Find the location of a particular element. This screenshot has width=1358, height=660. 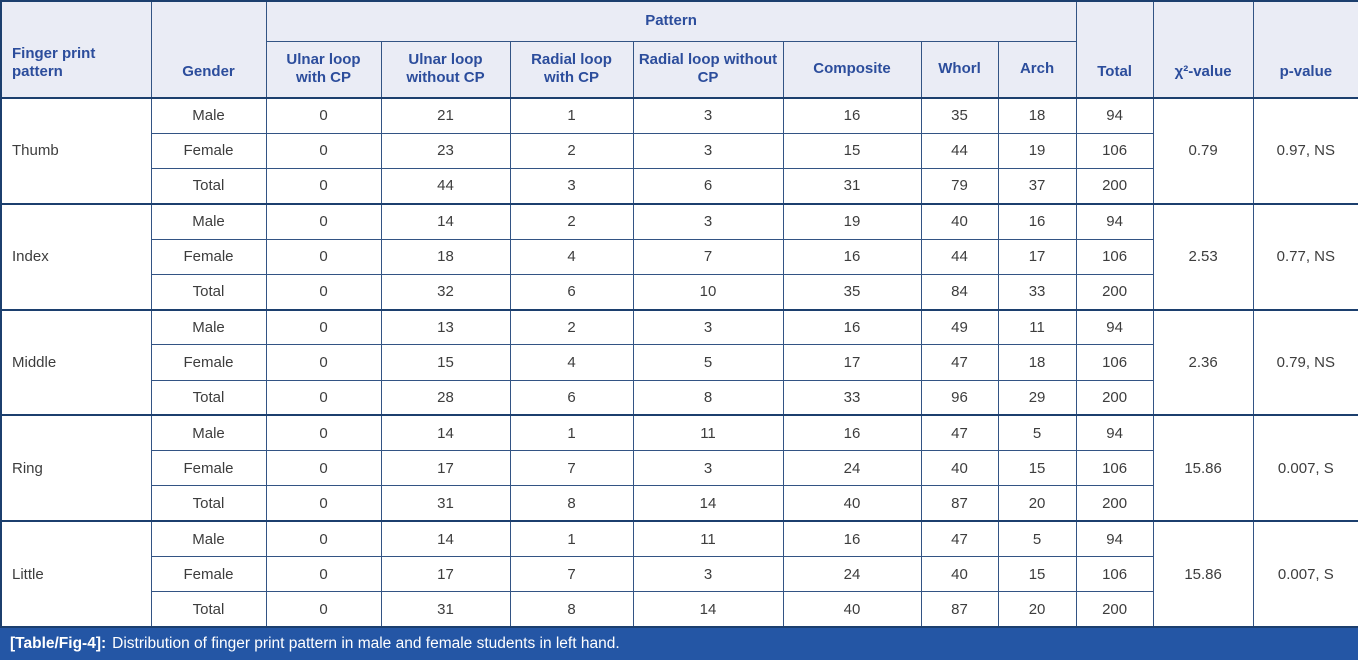

table-row: Total 0 44 3 6 31 79 37 200 is located at coordinates (679, 186).